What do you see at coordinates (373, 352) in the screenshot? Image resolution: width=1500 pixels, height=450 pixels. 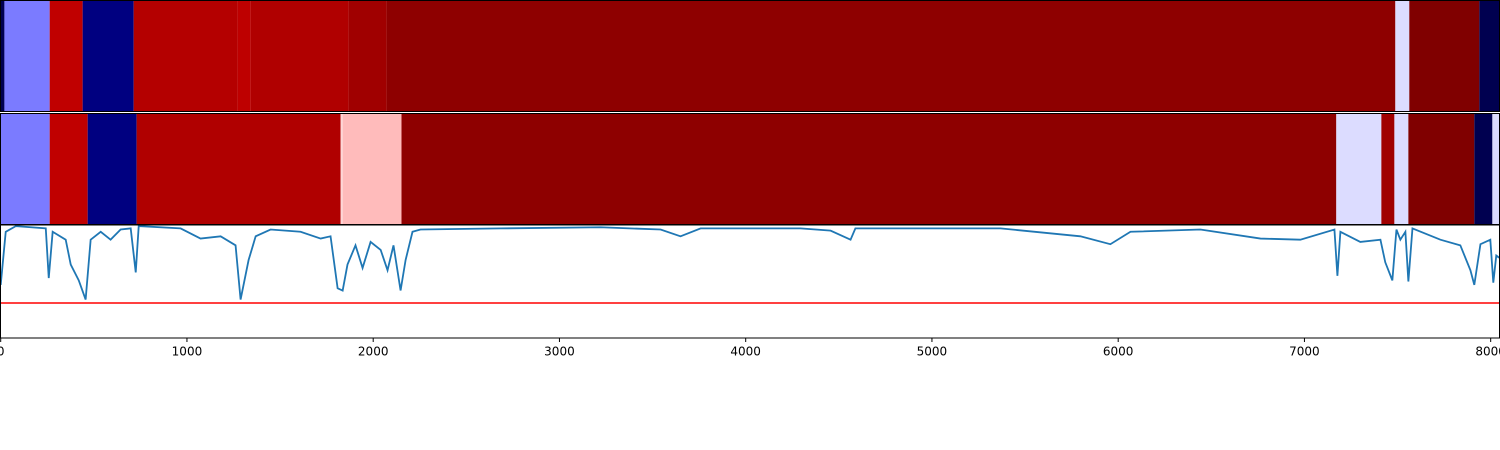 I see `x-tick-label: 2000` at bounding box center [373, 352].